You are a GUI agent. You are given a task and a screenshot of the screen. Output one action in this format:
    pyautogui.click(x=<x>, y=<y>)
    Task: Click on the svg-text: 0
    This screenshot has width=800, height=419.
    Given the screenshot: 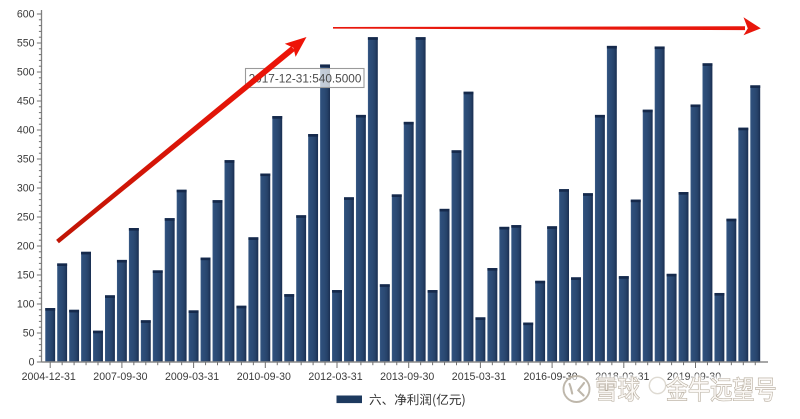 What is the action you would take?
    pyautogui.click(x=32, y=363)
    